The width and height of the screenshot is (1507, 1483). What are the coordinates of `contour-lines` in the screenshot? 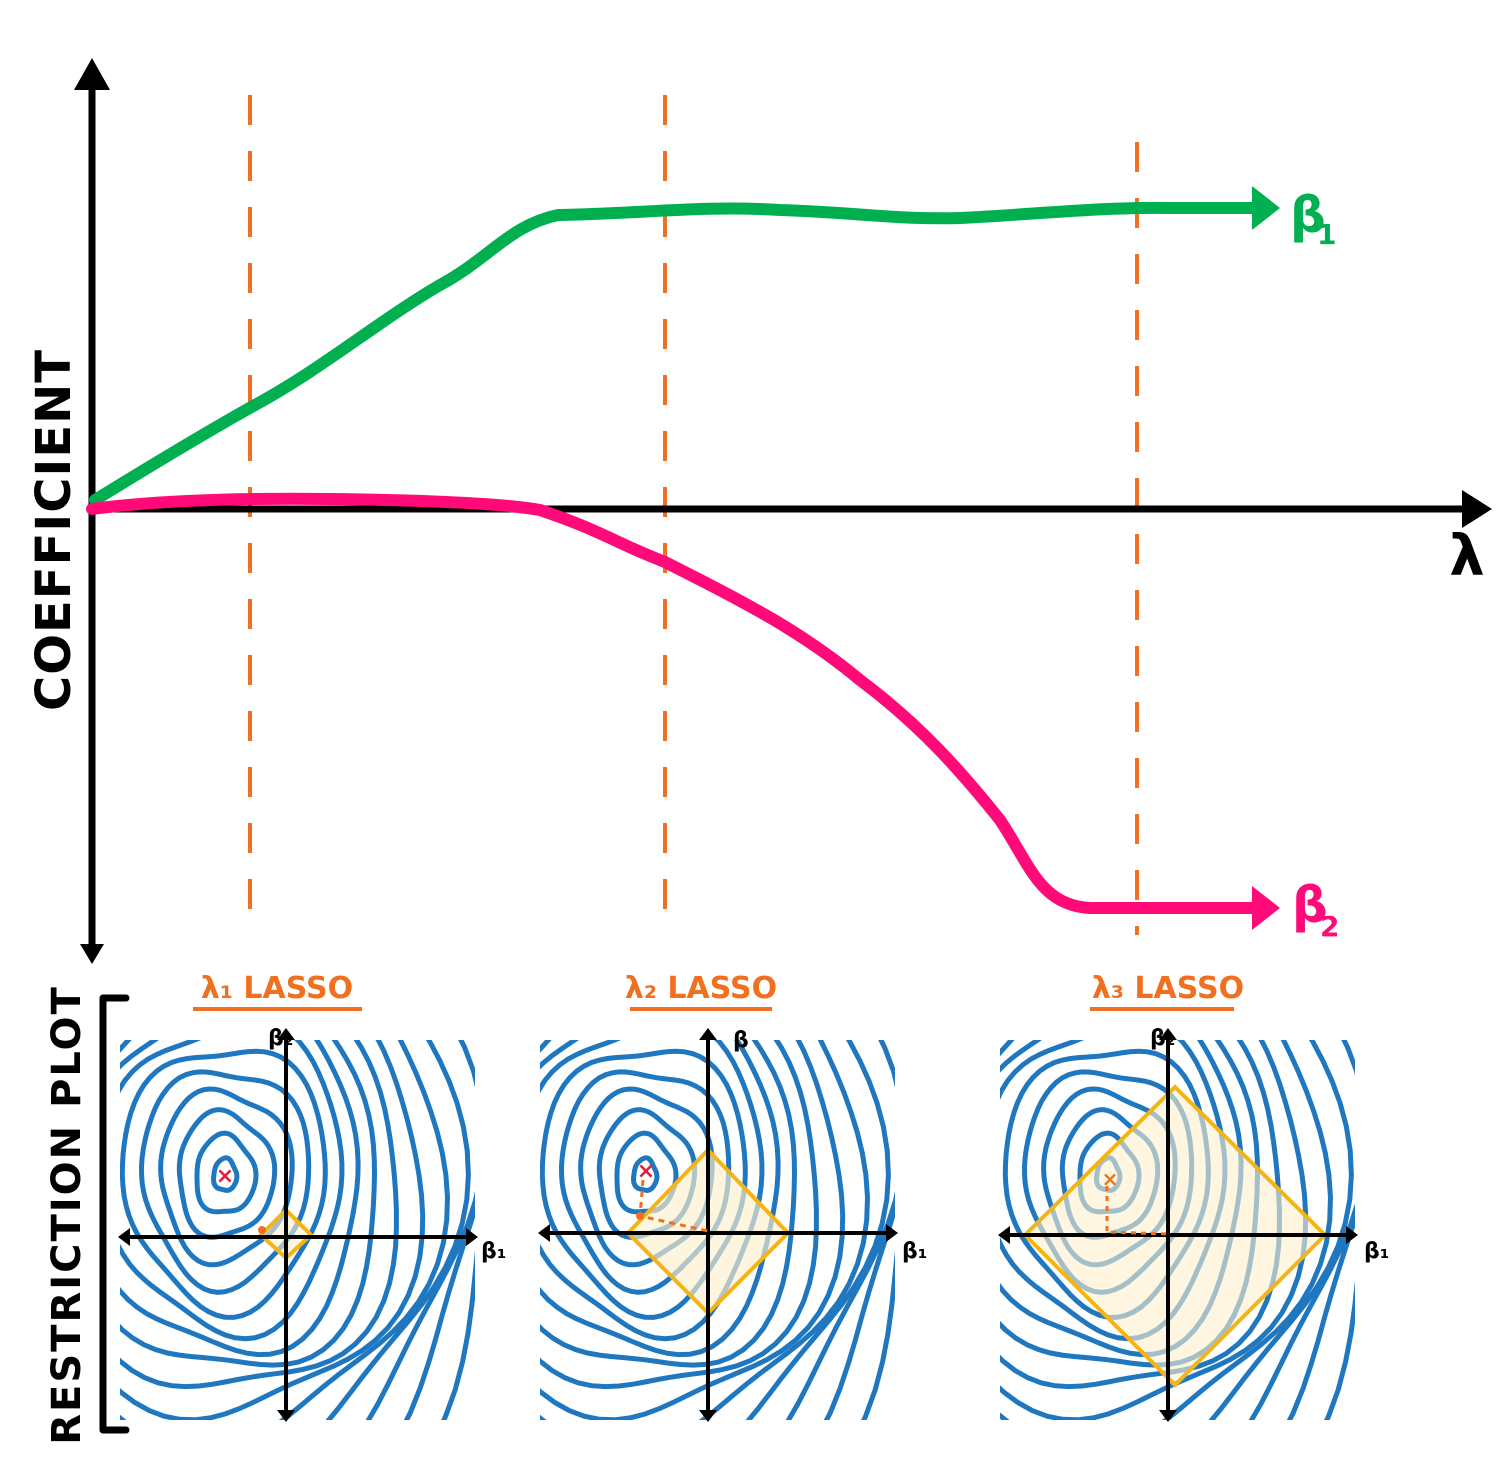 It's located at (717, 1230).